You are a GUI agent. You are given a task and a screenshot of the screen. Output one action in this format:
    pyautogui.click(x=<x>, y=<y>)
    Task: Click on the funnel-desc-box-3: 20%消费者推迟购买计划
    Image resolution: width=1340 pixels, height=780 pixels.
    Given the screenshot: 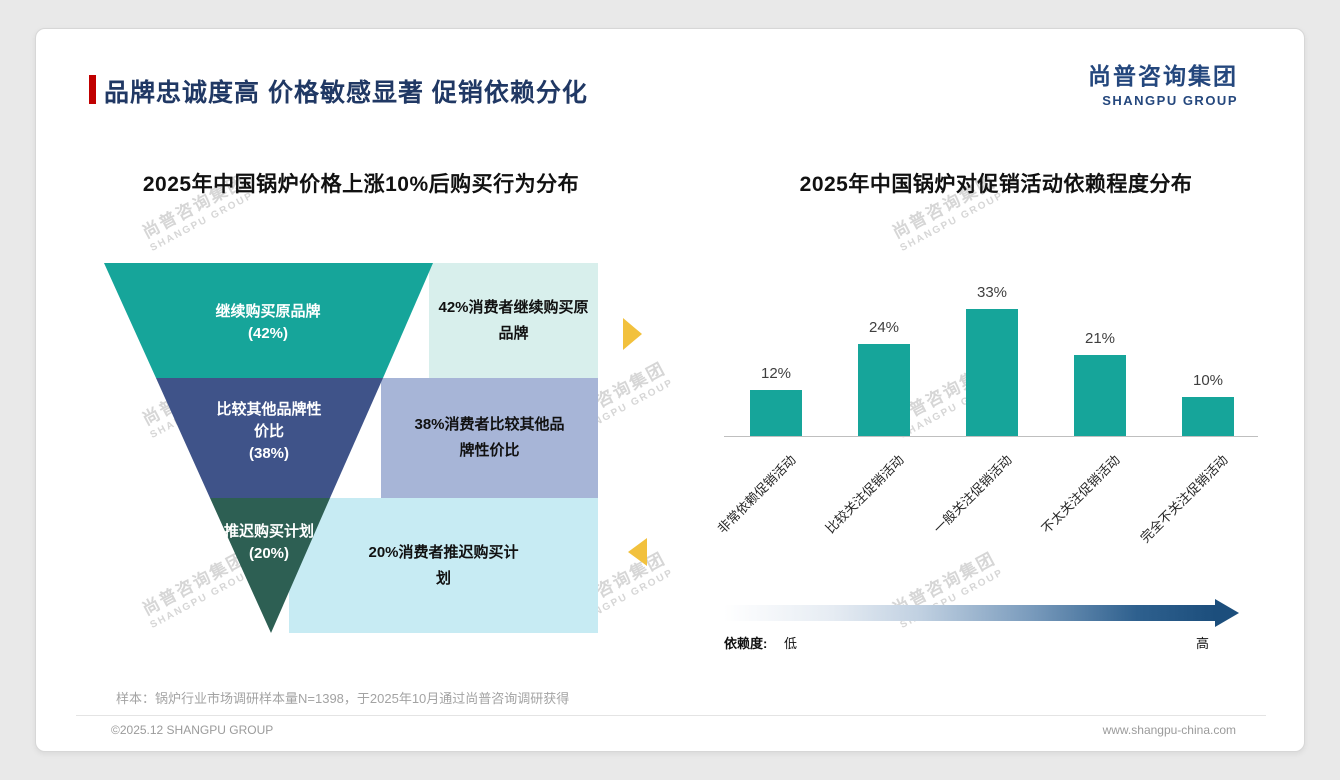 What is the action you would take?
    pyautogui.click(x=443, y=565)
    